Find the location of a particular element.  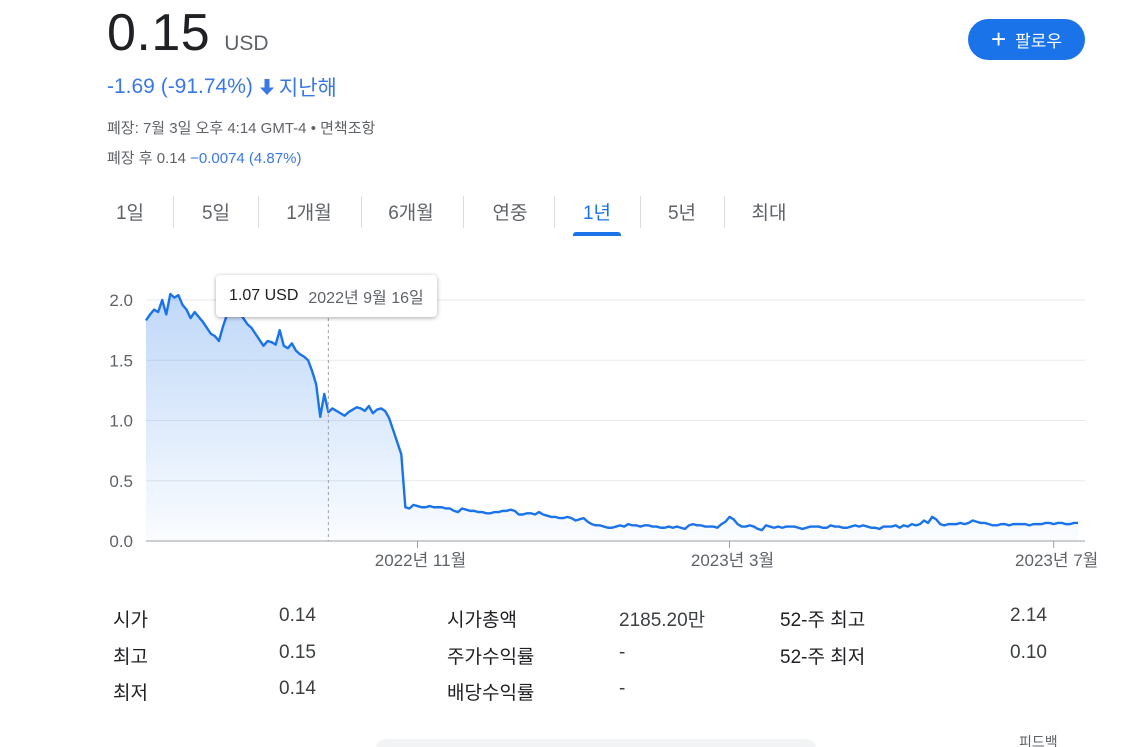

market-closed-line: 폐장: 7월 3일 오후 4:14 GMT-4 • 면책조항 is located at coordinates (241, 127).